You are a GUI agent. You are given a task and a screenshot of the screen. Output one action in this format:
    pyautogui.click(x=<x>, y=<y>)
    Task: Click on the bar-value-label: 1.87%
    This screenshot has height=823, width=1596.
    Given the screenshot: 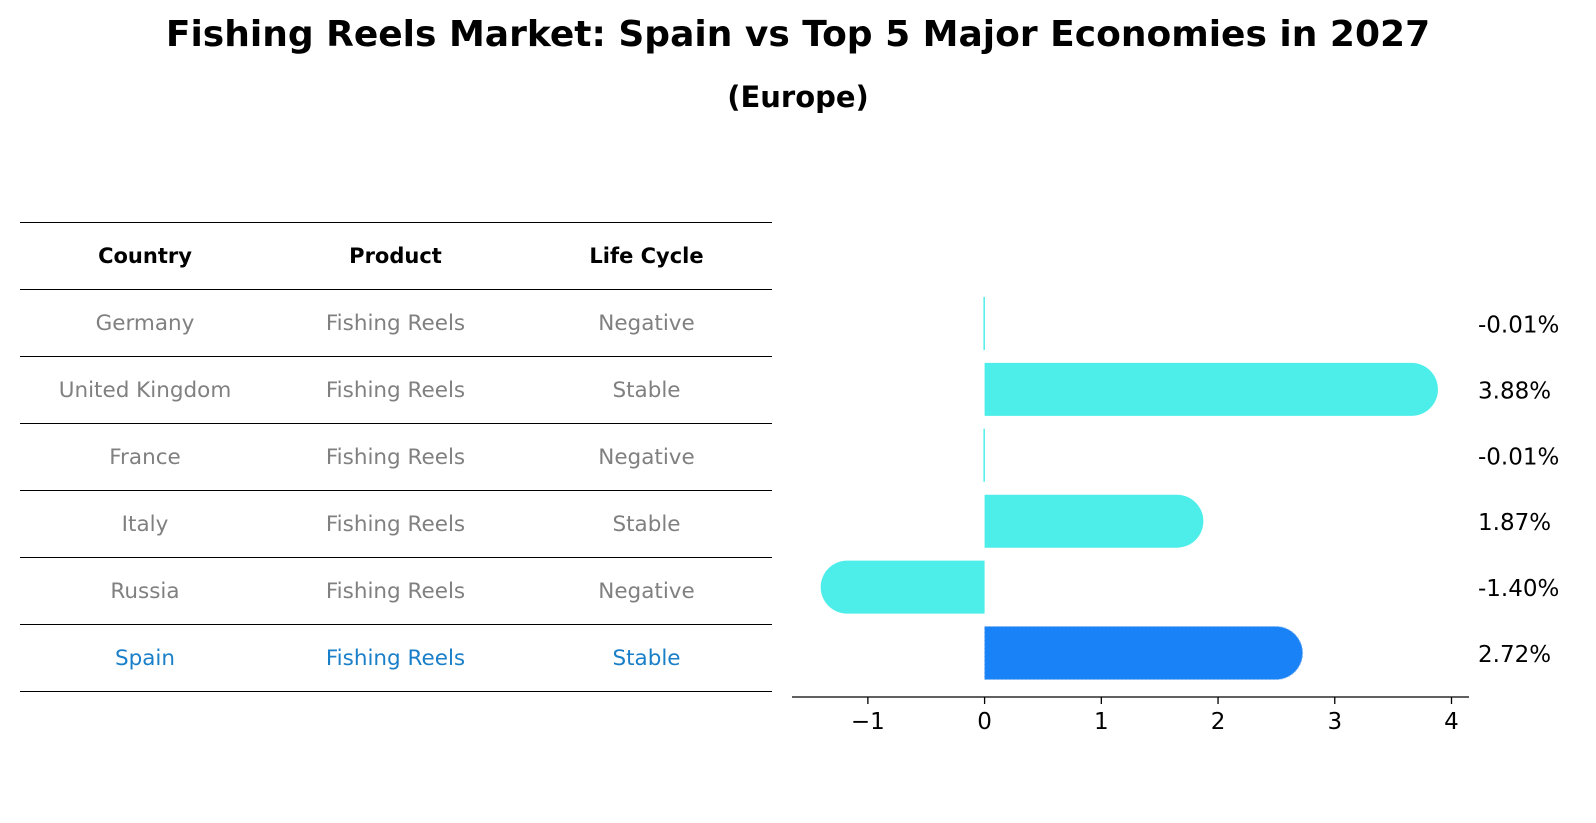 What is the action you would take?
    pyautogui.click(x=1514, y=523)
    